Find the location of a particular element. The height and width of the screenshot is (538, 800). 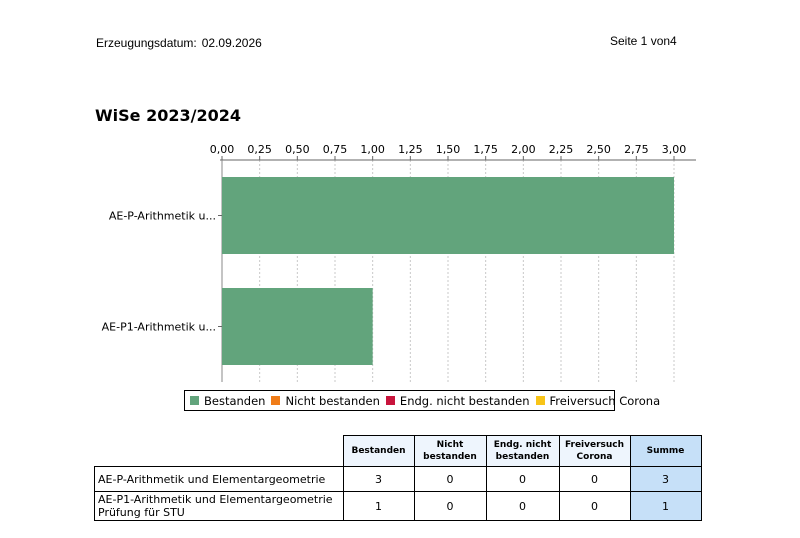

x-tick-label: 0,25 is located at coordinates (259, 149).